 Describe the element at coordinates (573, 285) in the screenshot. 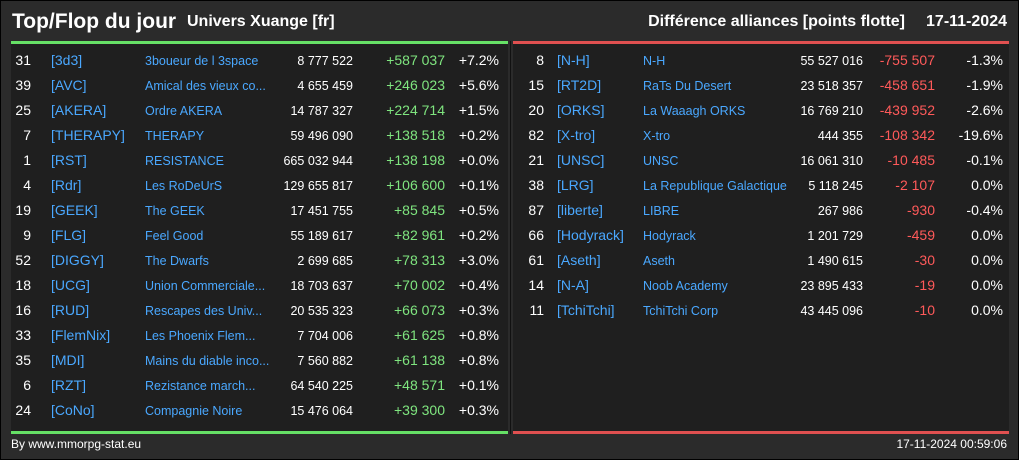

I see `alliance-tag-link: [N-A]` at that location.